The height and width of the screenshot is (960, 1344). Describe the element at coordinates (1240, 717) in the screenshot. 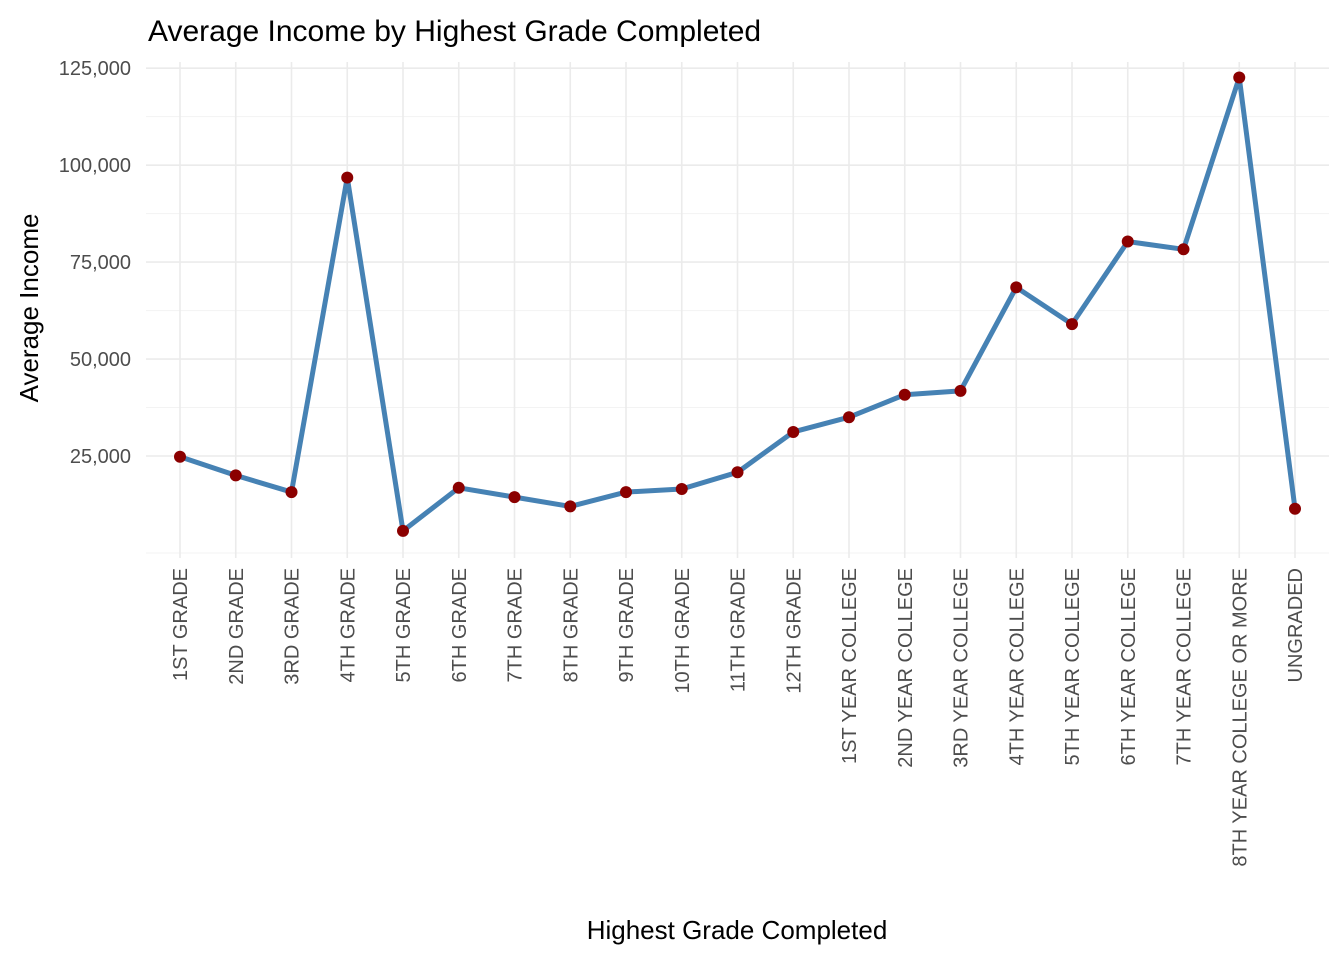

I see `x-tick-label: 8TH YEAR COLLEGE OR MORE` at that location.